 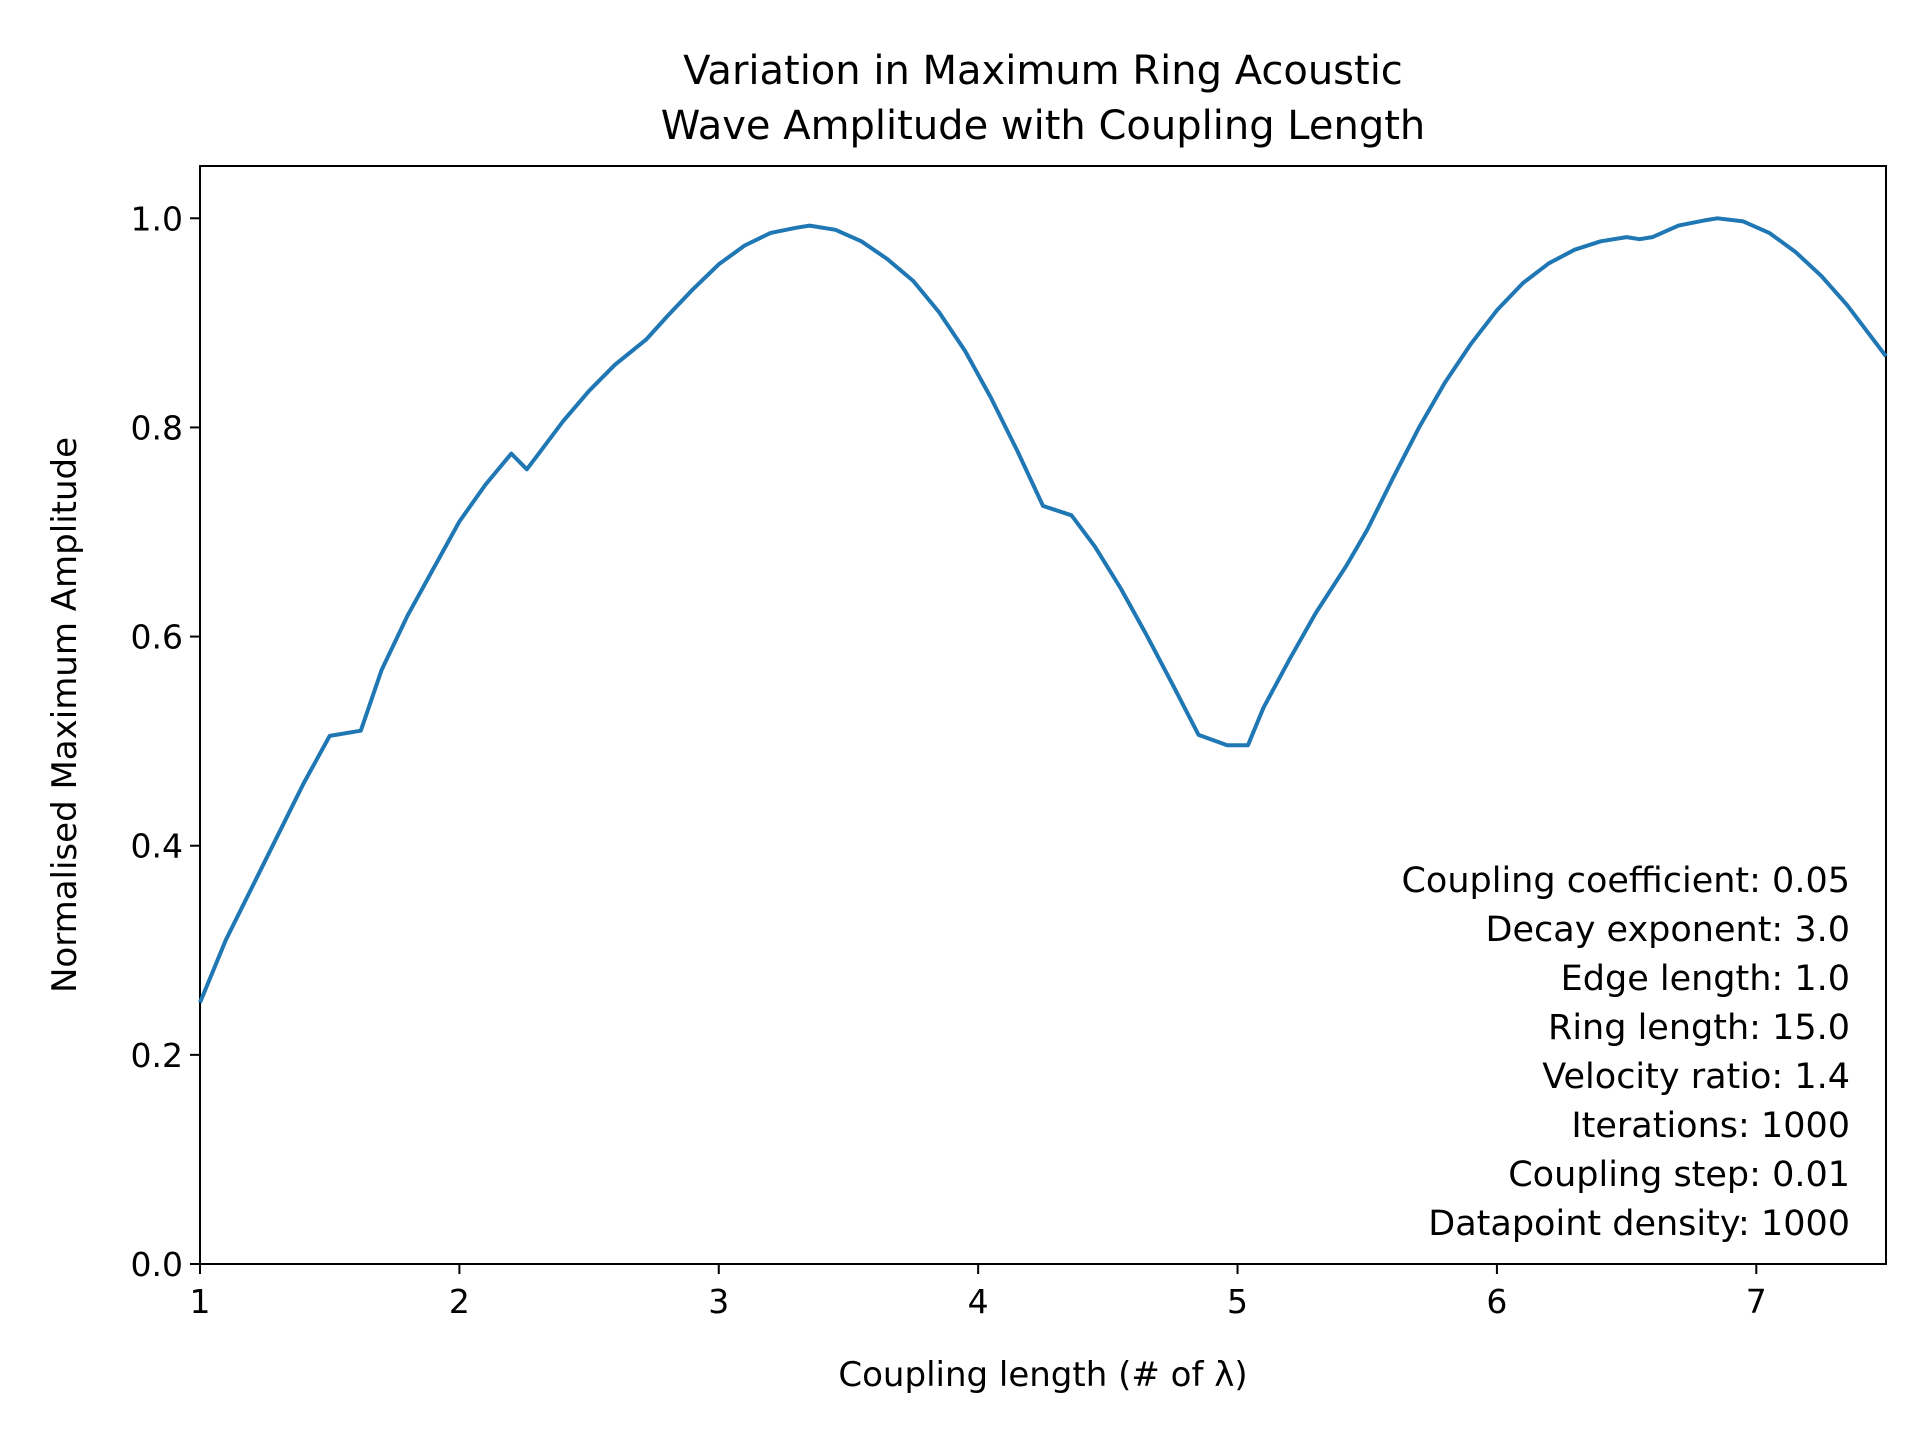 What do you see at coordinates (157, 637) in the screenshot?
I see `y-tick-label: 0.6` at bounding box center [157, 637].